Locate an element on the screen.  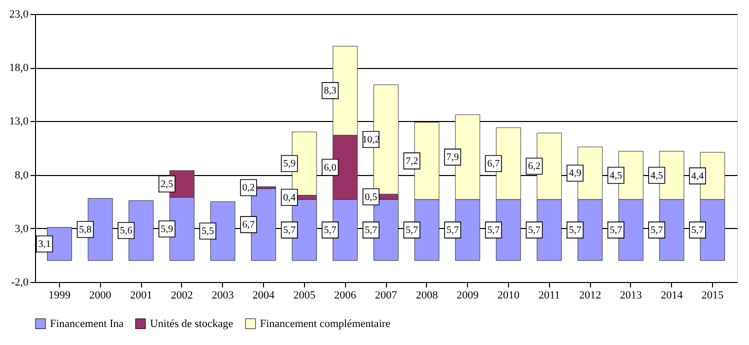
x-tick-label: 2009 is located at coordinates (468, 296).